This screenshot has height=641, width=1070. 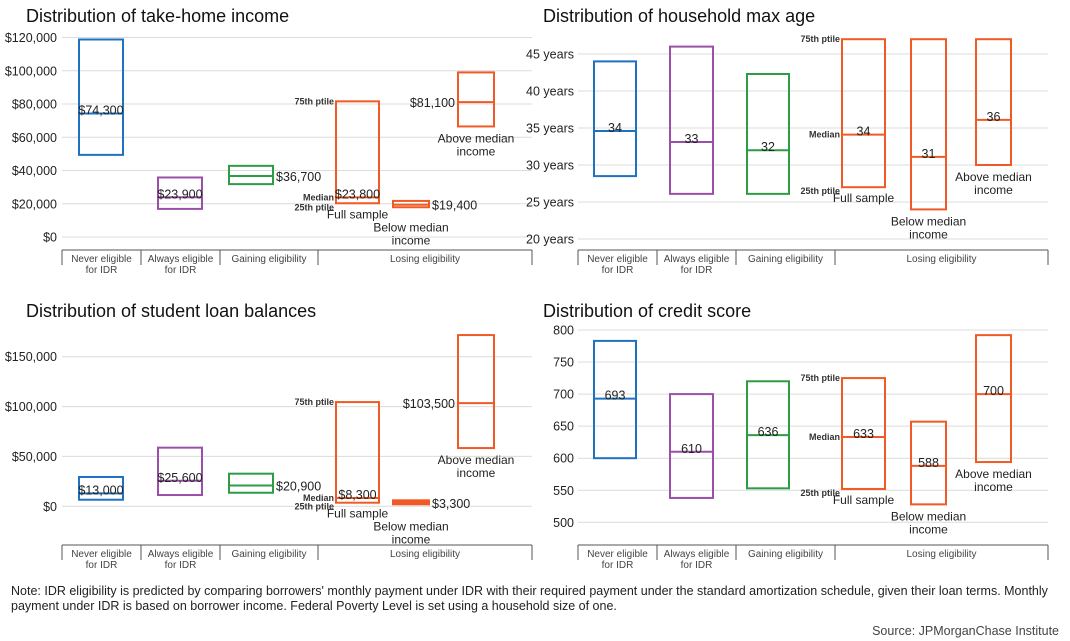 What do you see at coordinates (563, 459) in the screenshot?
I see `y-tick-label: 600` at bounding box center [563, 459].